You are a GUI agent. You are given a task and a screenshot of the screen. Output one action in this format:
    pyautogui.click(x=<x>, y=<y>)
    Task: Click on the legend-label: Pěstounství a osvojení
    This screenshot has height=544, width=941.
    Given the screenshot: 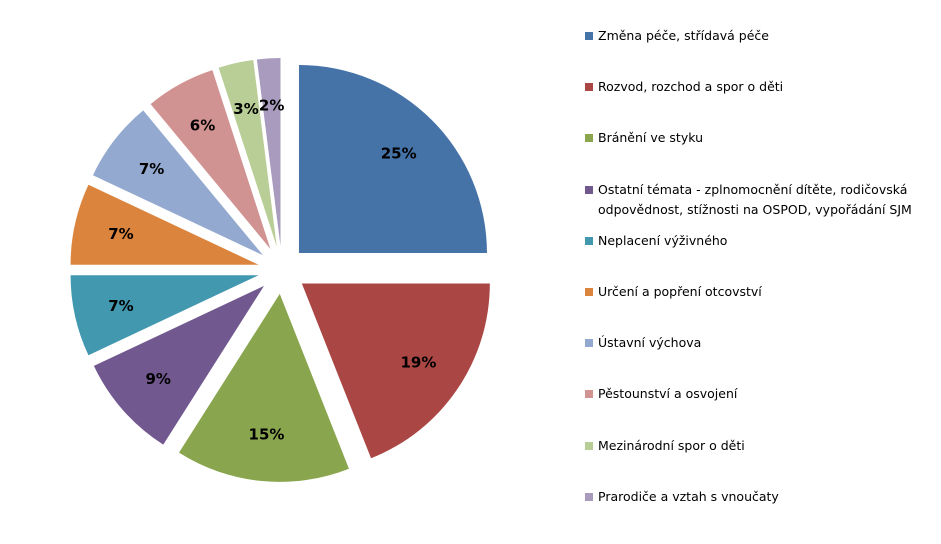 What is the action you would take?
    pyautogui.click(x=668, y=394)
    